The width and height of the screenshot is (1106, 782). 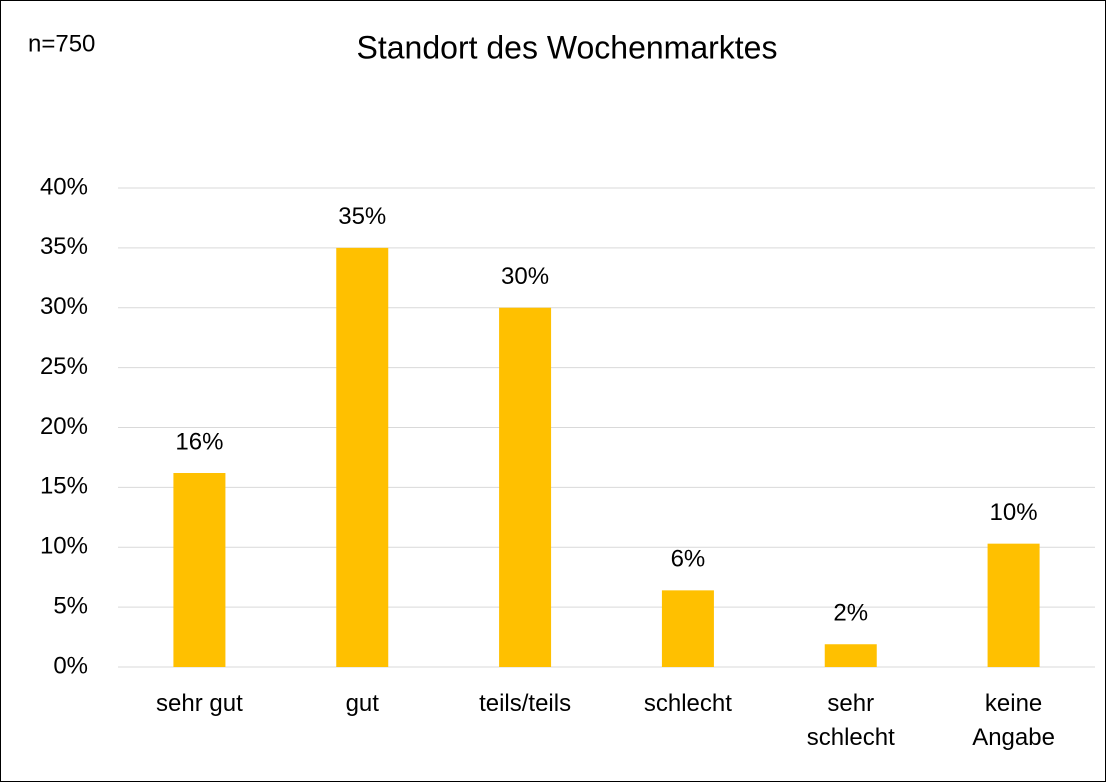 I want to click on y-tick-label: 35%, so click(x=64, y=246).